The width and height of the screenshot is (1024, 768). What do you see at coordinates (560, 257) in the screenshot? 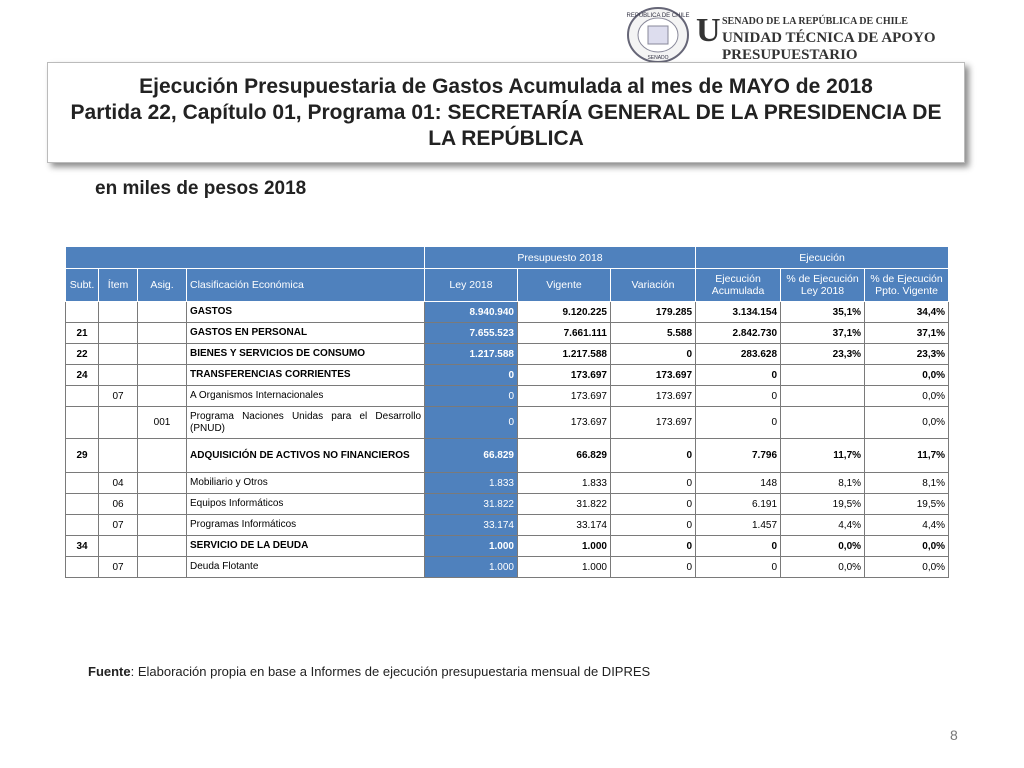
I see `group-header: Presupuesto 2018` at bounding box center [560, 257].